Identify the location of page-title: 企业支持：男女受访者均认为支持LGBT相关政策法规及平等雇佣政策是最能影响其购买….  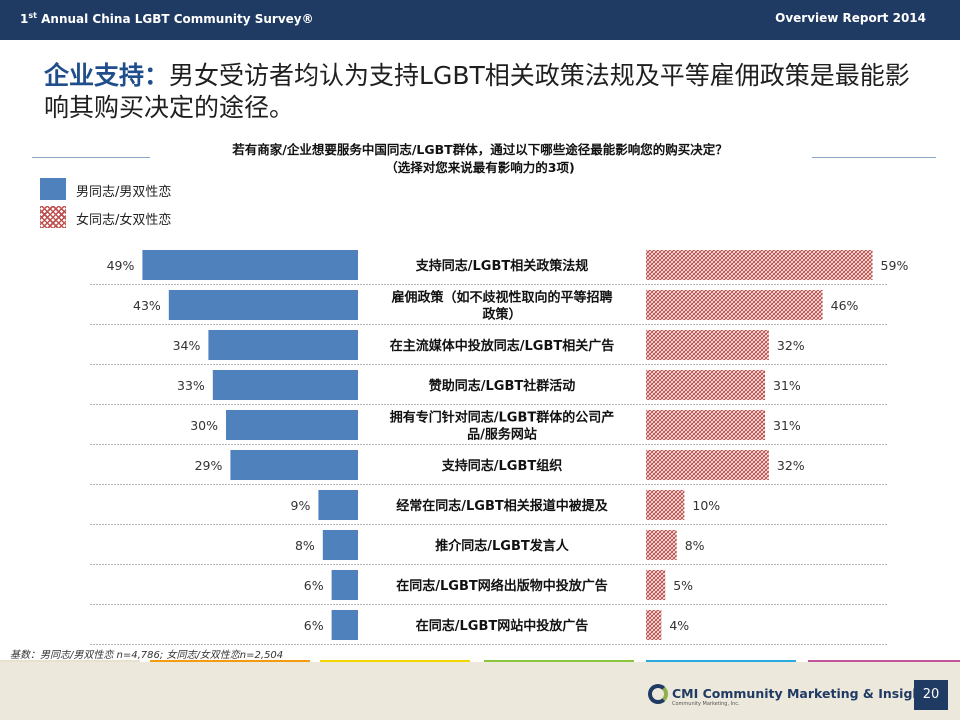
(489, 92).